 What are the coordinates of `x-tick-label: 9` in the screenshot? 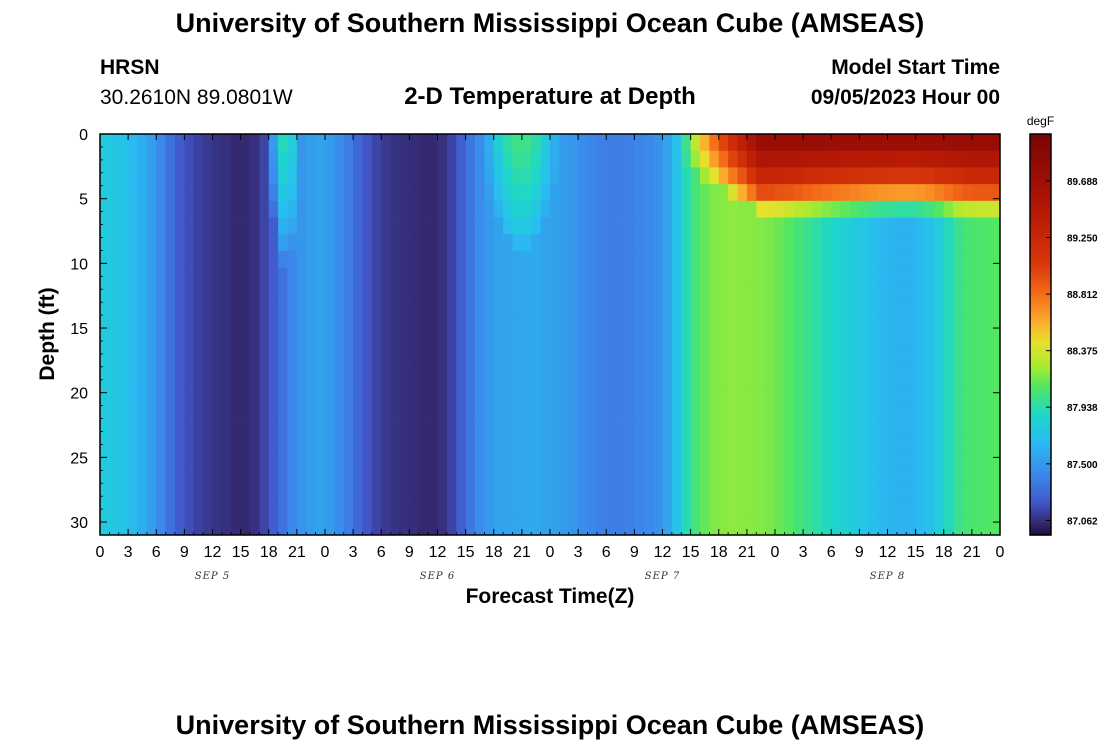 It's located at (409, 552).